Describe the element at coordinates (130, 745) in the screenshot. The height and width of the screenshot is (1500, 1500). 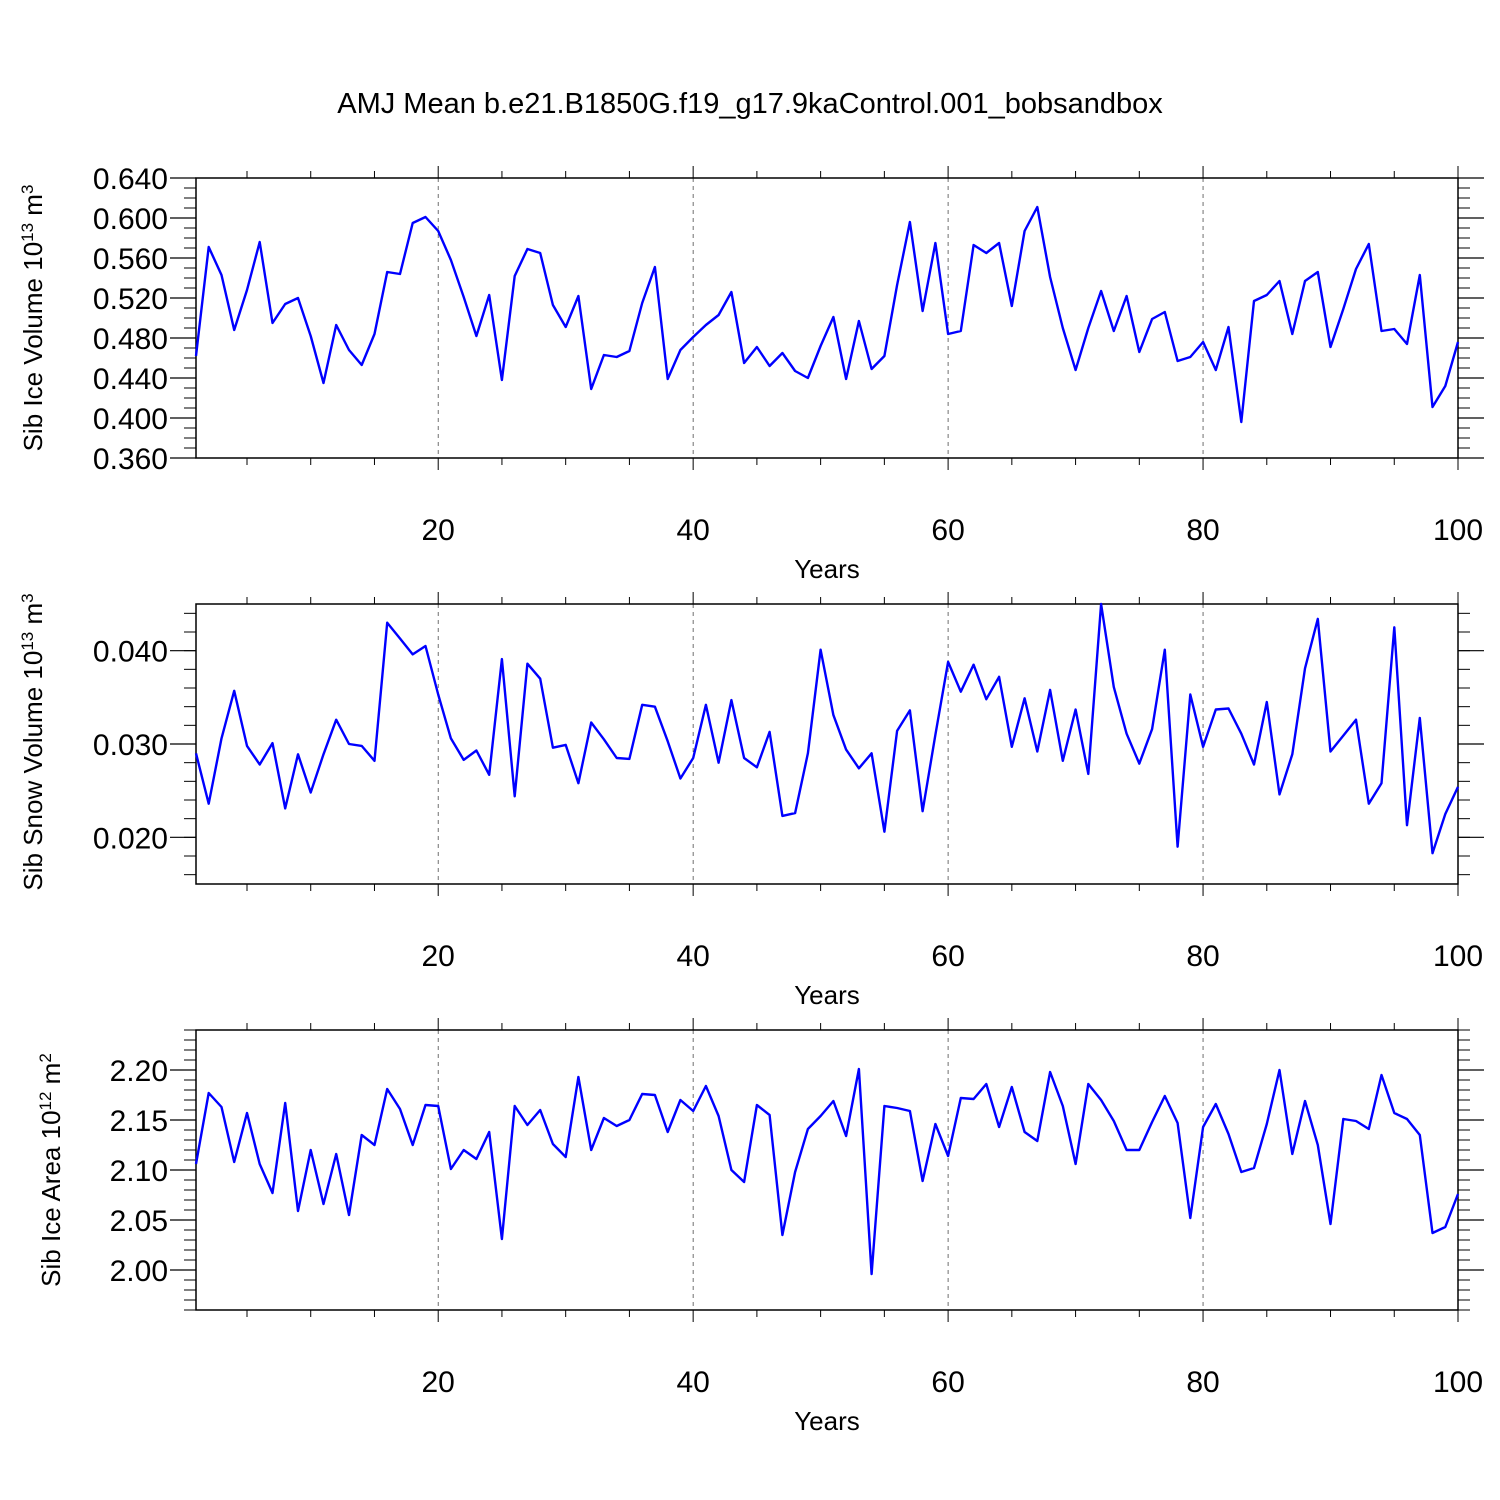
I see `y-tick-label: 0.030` at that location.